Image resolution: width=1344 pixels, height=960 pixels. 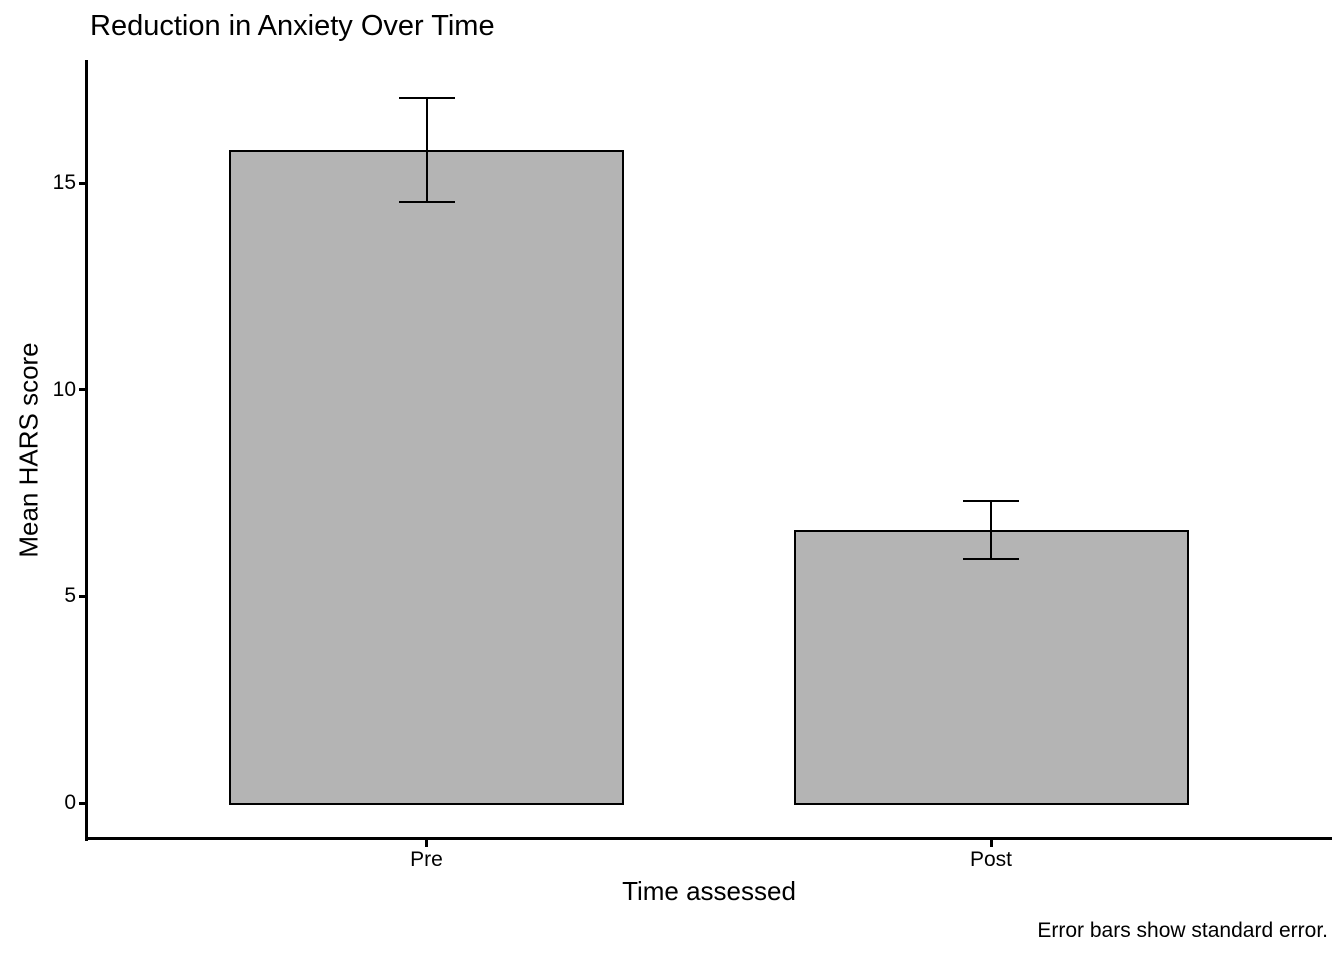 What do you see at coordinates (292, 26) in the screenshot?
I see `chart-title: Reduction in Anxiety Over Time` at bounding box center [292, 26].